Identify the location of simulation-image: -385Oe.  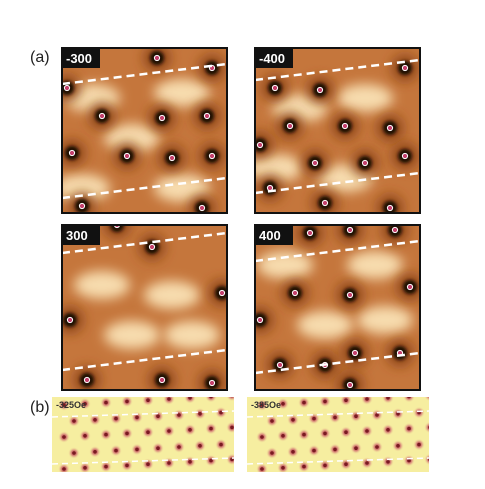
(346, 433).